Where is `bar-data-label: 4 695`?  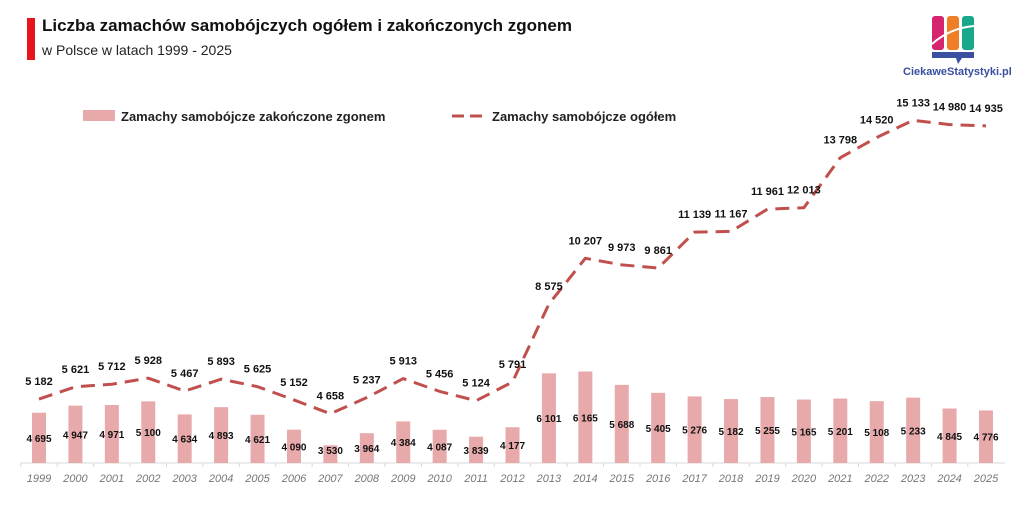
bar-data-label: 4 695 is located at coordinates (38, 439).